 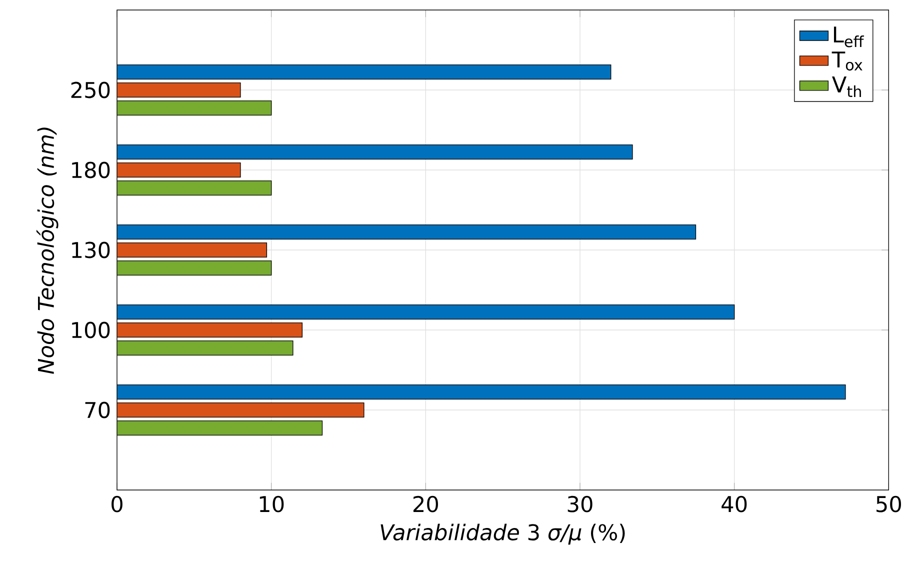 I want to click on y-tick-label: 130, so click(x=91, y=250).